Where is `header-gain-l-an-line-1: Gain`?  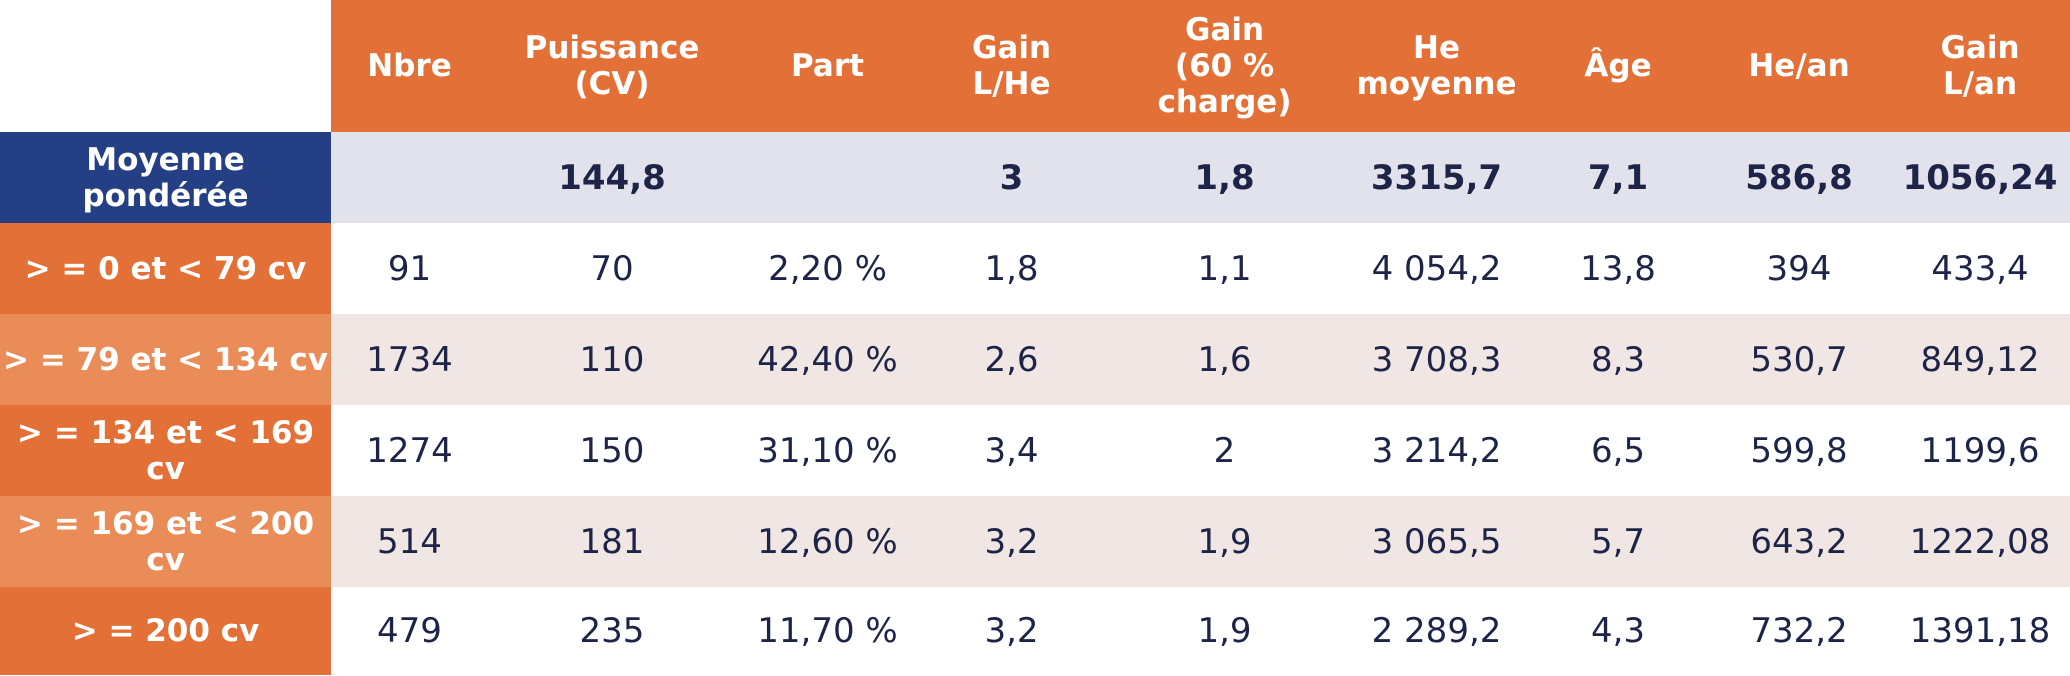
header-gain-l-an-line-1: Gain is located at coordinates (1980, 48).